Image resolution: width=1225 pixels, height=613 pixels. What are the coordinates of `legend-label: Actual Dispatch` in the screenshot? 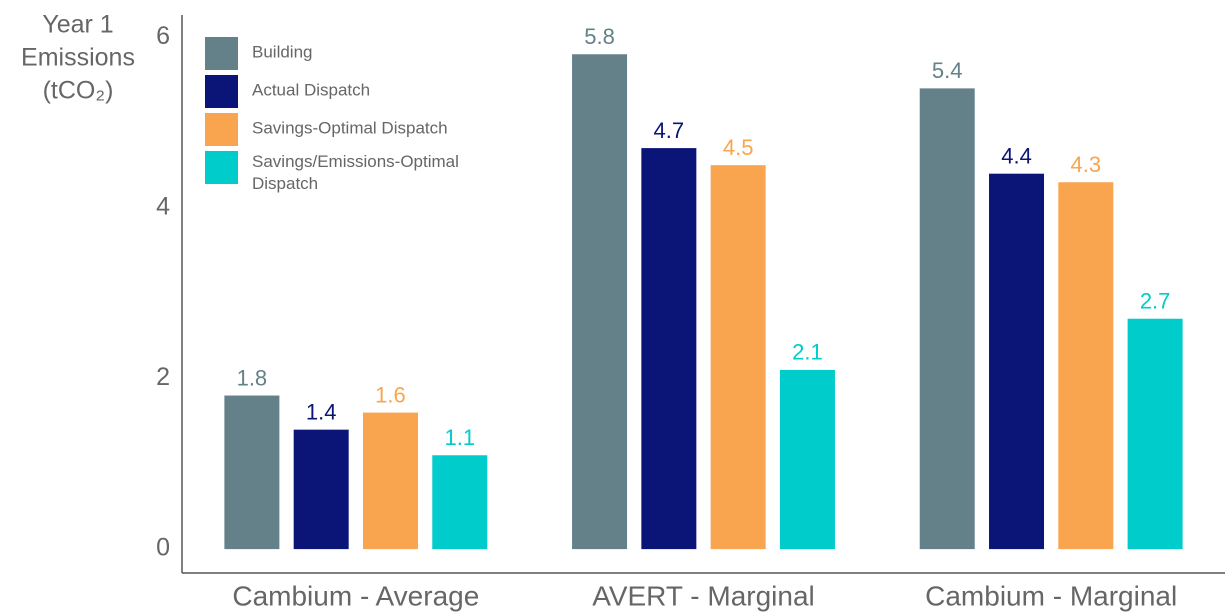 It's located at (311, 89).